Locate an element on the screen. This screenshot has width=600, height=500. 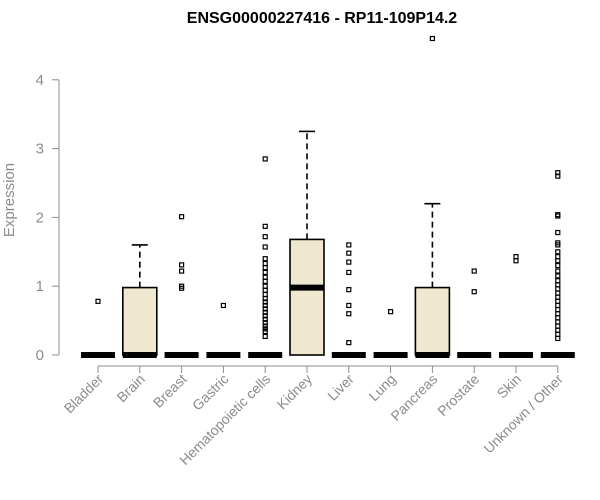
x-tick-label: Lung is located at coordinates (381, 387).